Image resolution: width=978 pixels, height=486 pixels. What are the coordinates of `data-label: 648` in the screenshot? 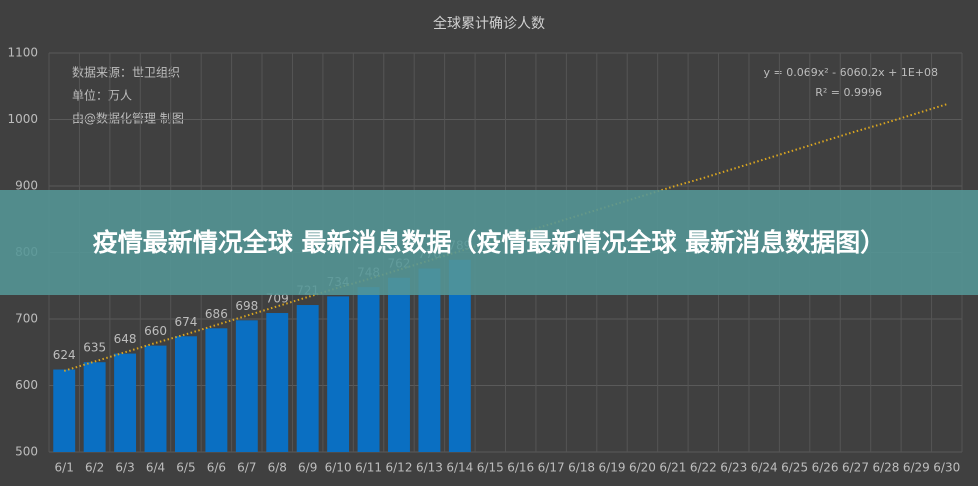 It's located at (125, 339).